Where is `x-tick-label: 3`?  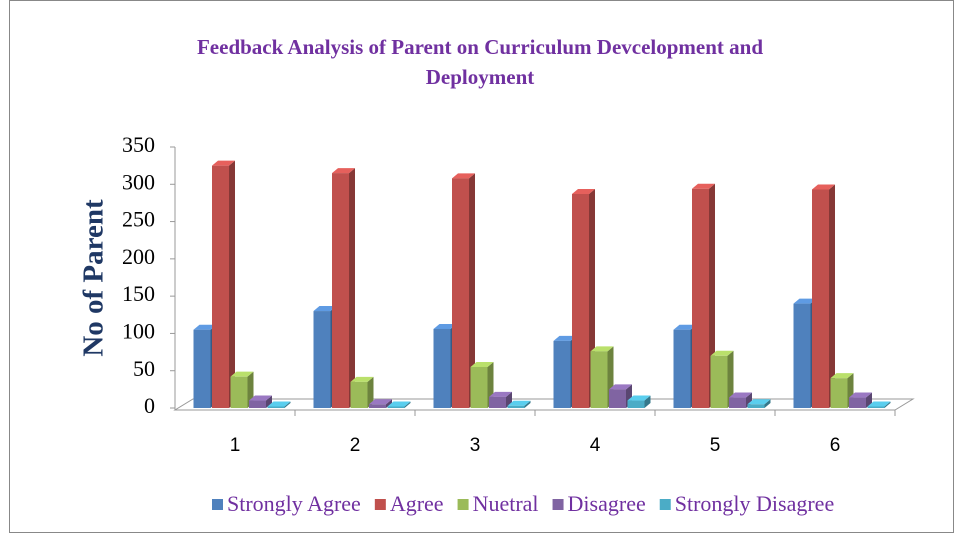
x-tick-label: 3 is located at coordinates (475, 445).